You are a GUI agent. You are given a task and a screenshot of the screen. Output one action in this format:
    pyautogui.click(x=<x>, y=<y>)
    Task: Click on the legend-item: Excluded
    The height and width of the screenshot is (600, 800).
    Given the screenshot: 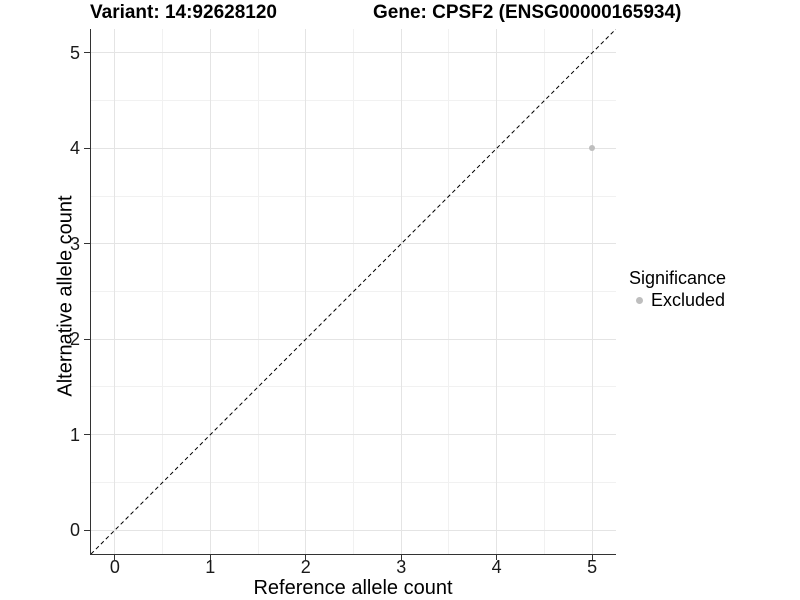 What is the action you would take?
    pyautogui.click(x=681, y=300)
    